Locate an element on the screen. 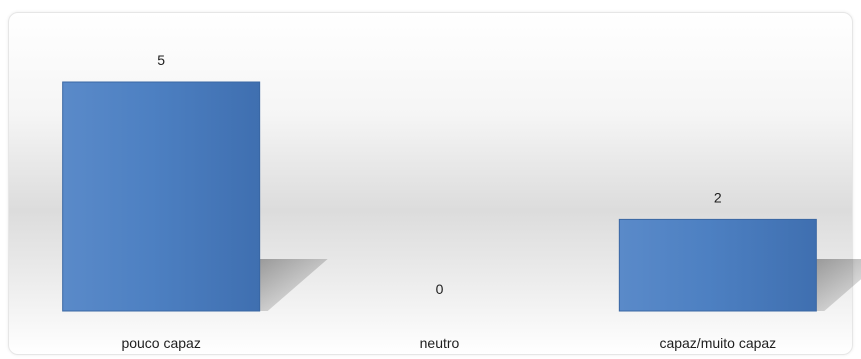 This screenshot has width=861, height=359. data-label: 2 is located at coordinates (718, 197).